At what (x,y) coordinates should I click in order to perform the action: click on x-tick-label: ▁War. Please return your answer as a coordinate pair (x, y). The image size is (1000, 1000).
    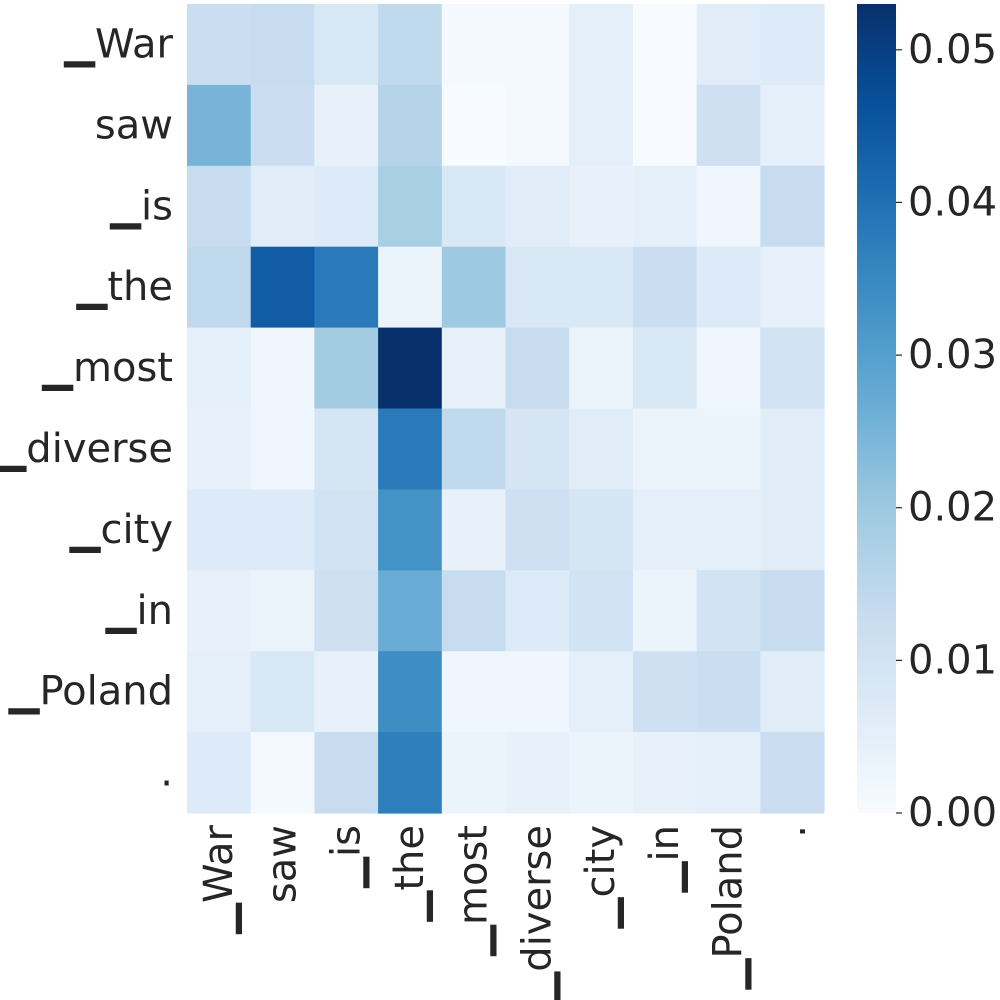
    Looking at the image, I should click on (219, 879).